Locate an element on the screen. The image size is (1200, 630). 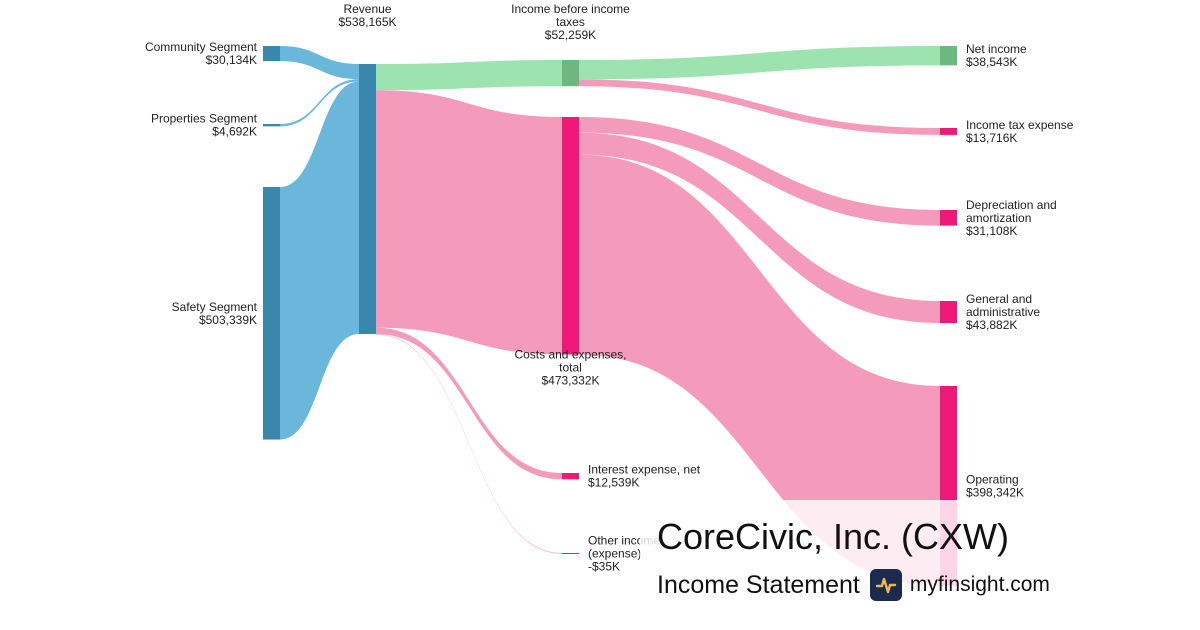
label-revenue: Revenue $538,165K is located at coordinates (367, 15).